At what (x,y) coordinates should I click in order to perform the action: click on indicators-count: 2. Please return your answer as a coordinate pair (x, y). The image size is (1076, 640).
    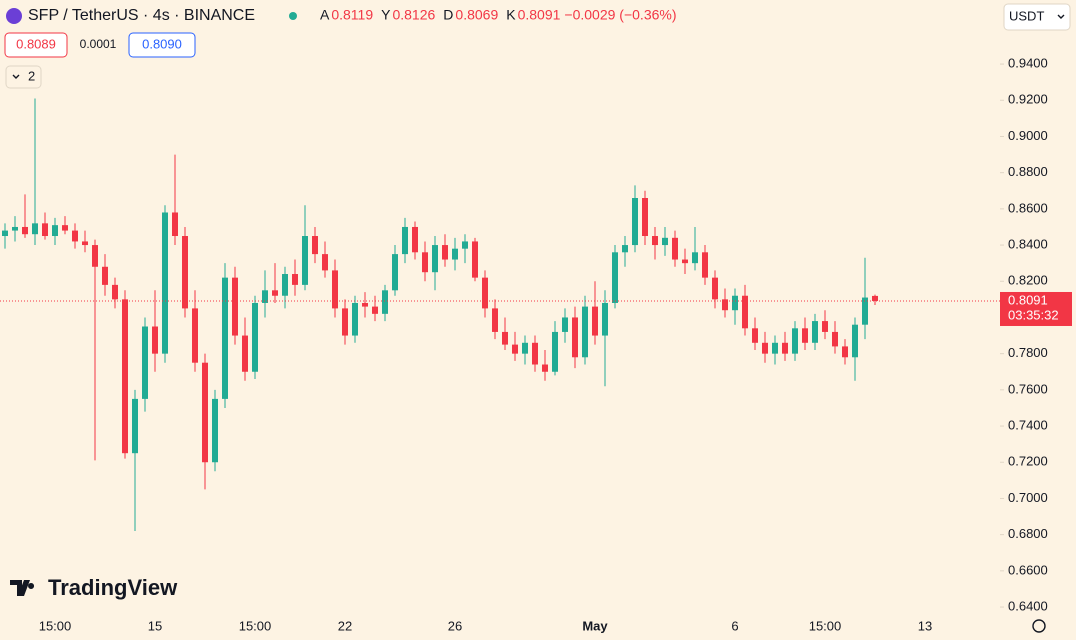
    Looking at the image, I should click on (31, 75).